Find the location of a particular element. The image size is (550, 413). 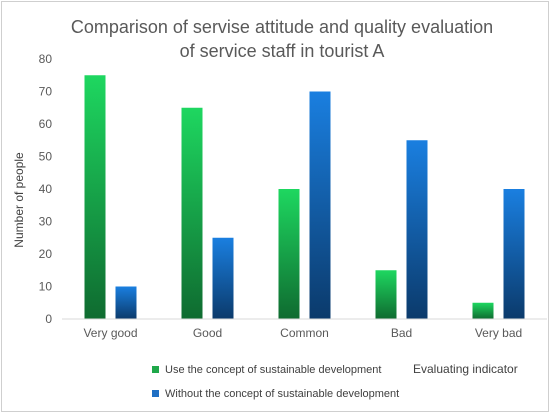

bar-series-1-very-good is located at coordinates (95, 197).